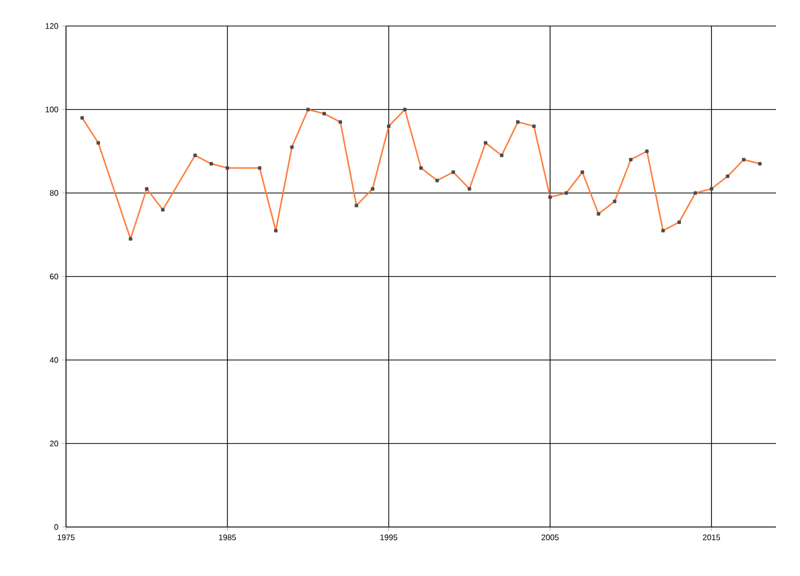 The height and width of the screenshot is (576, 800). What do you see at coordinates (54, 443) in the screenshot?
I see `y-tick-label: 20` at bounding box center [54, 443].